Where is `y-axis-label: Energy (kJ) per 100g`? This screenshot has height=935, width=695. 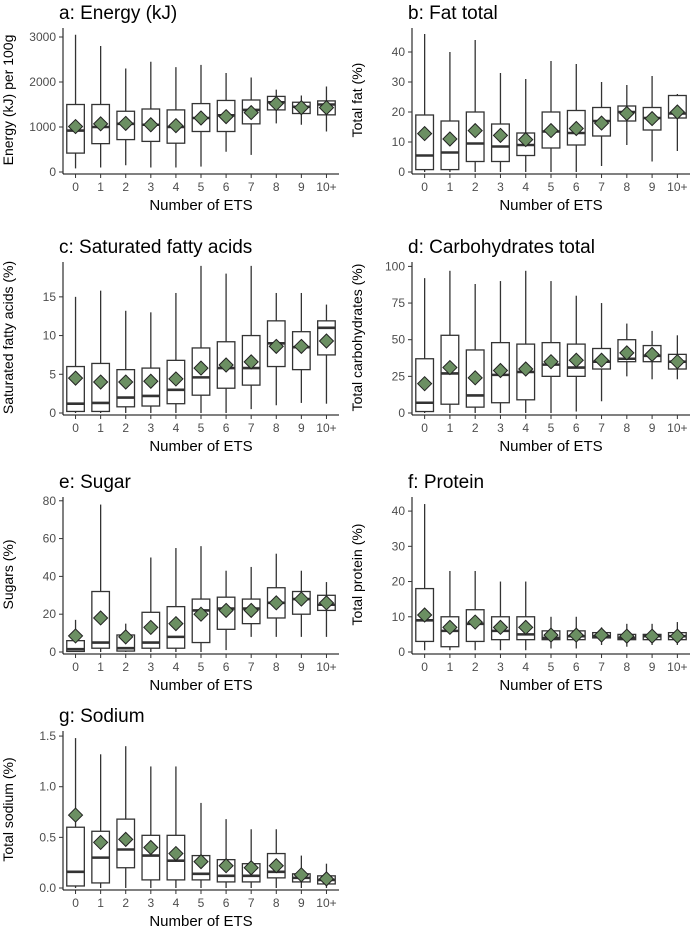
y-axis-label: Energy (kJ) per 100g is located at coordinates (8, 100).